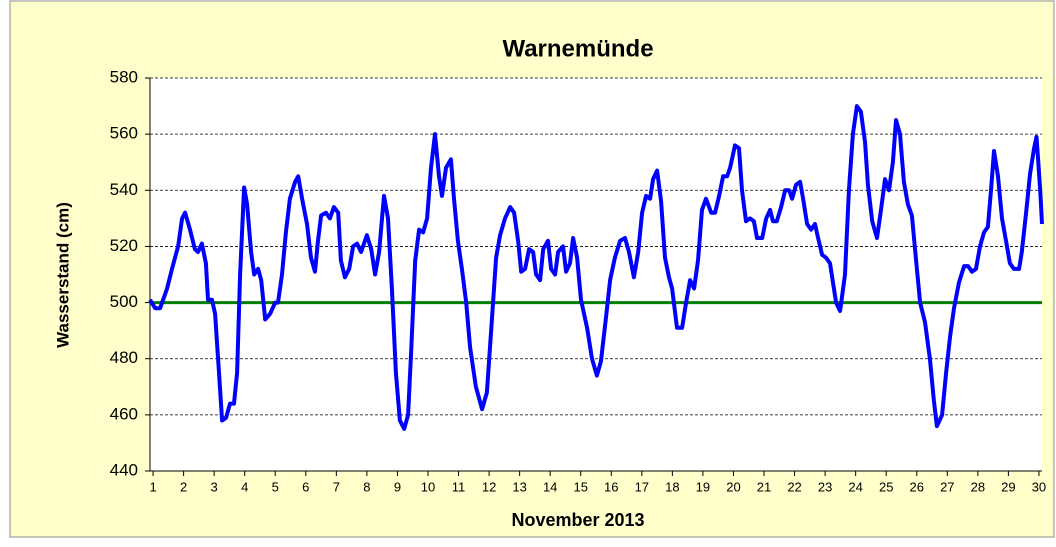  I want to click on y-axis-title: Wasserstand (cm), so click(62, 275).